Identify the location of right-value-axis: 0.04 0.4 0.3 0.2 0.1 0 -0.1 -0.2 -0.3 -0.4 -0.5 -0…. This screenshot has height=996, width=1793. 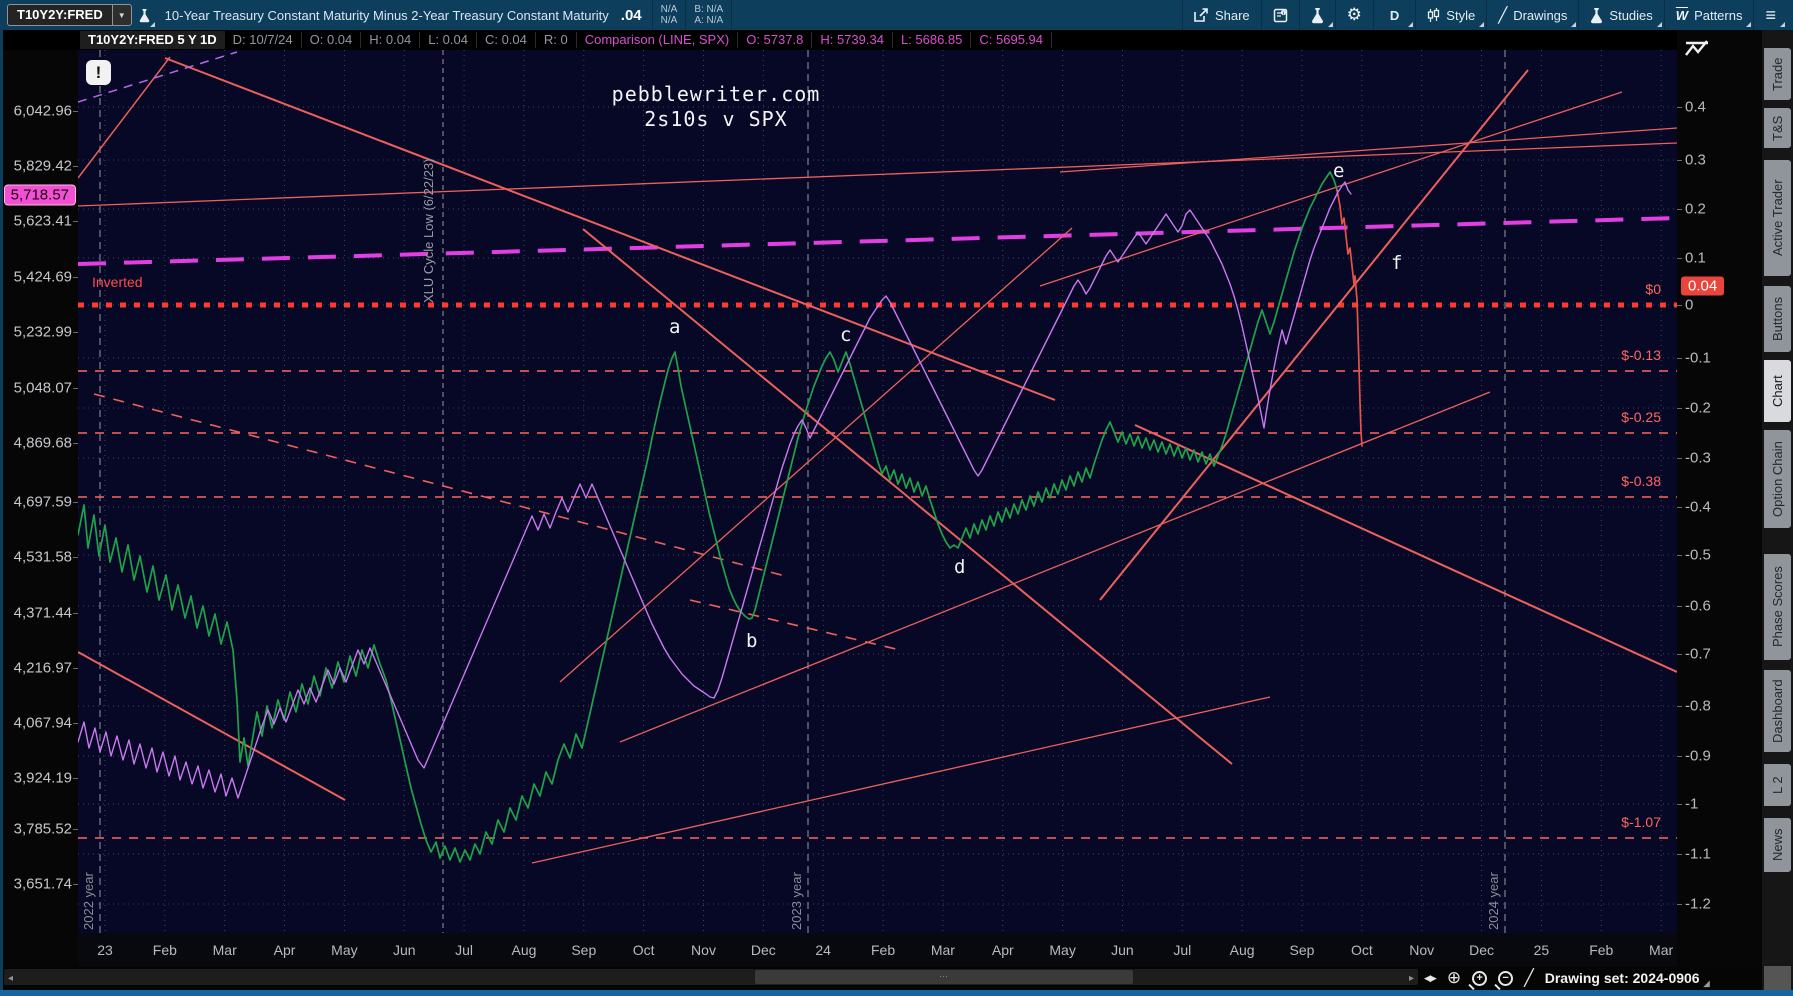
(1719, 513).